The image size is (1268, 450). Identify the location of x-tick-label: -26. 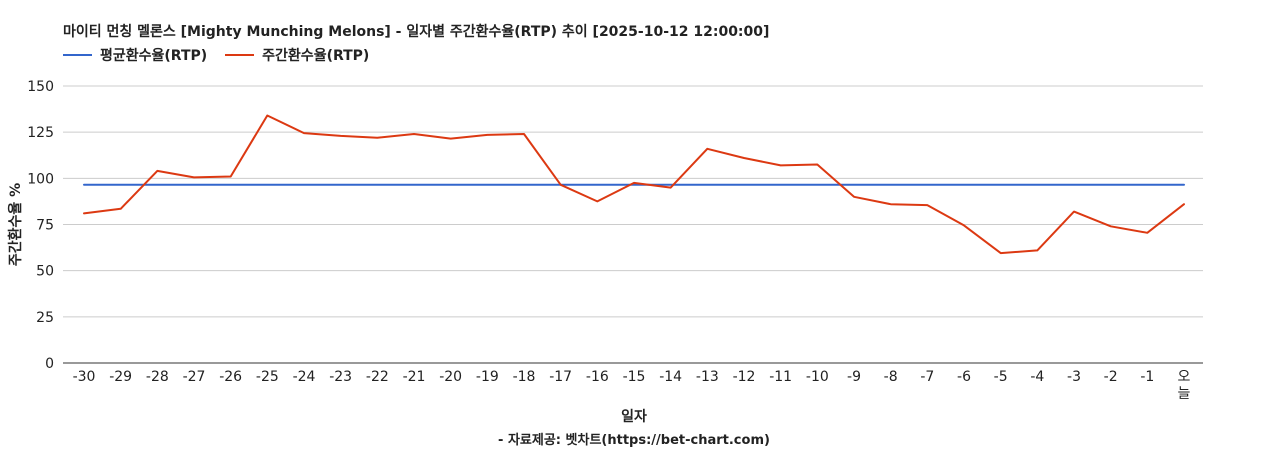
(230, 377).